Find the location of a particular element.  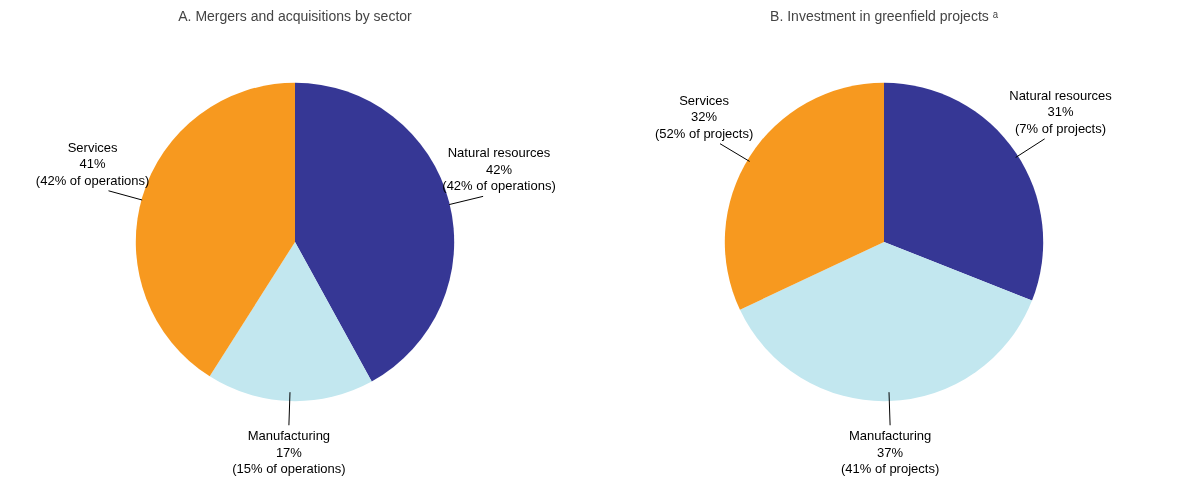

data-label: 37% (41% of projects) is located at coordinates (890, 460).